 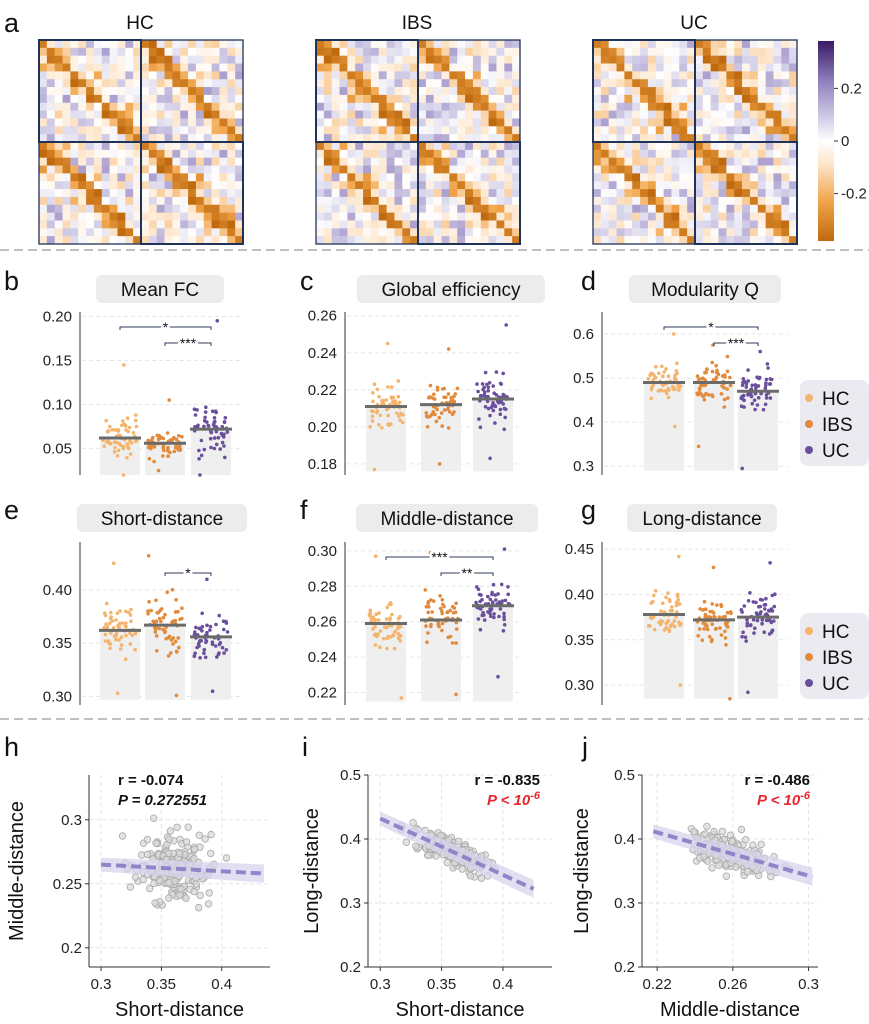 I want to click on stat-r: r = -0.074, so click(x=151, y=780).